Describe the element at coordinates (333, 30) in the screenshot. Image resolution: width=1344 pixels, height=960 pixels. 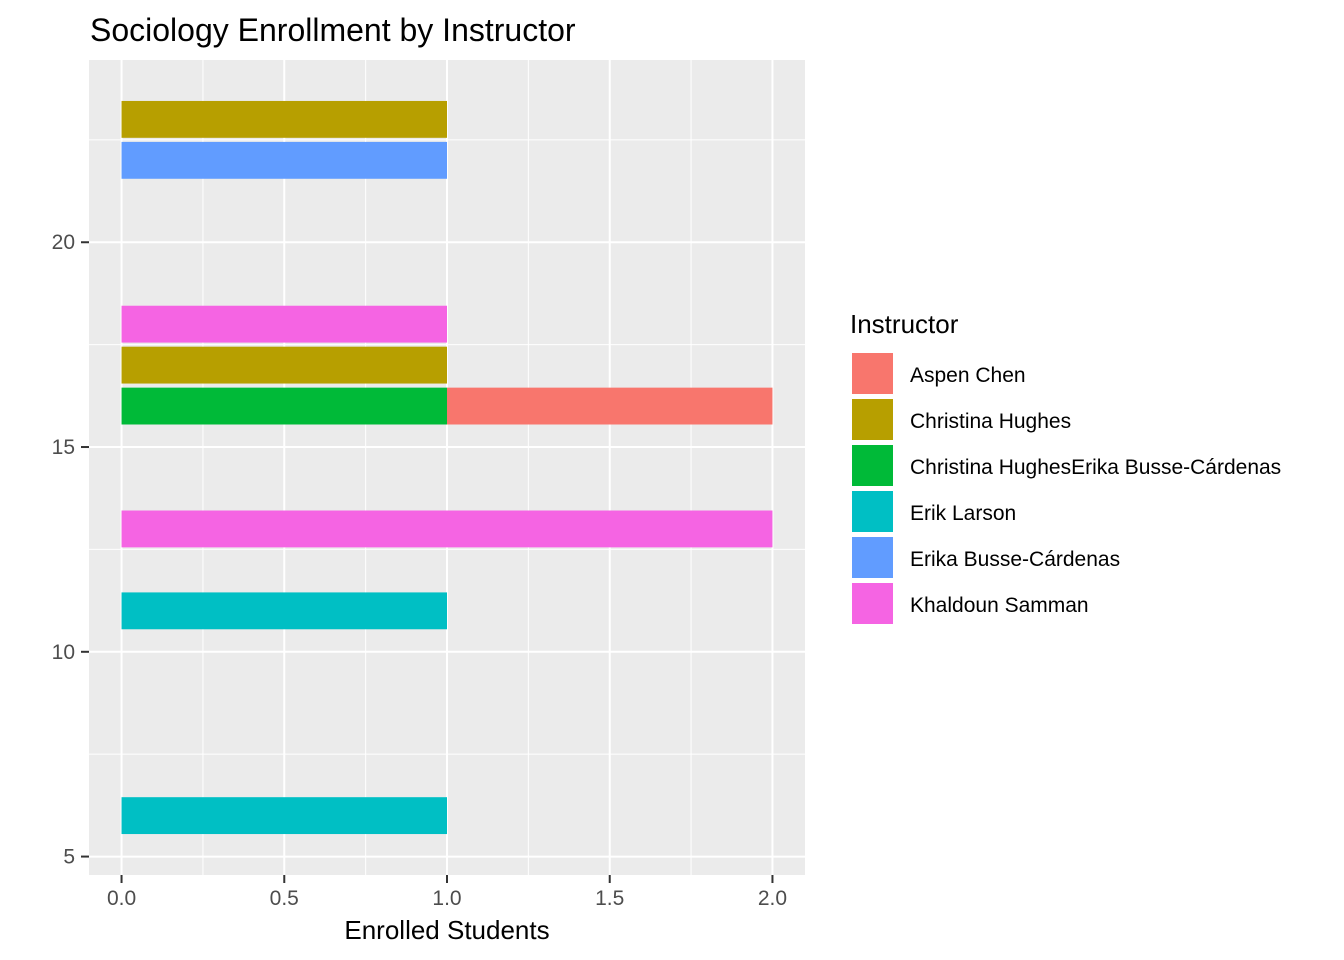
I see `chart-title: Sociology Enrollment by Instructor` at that location.